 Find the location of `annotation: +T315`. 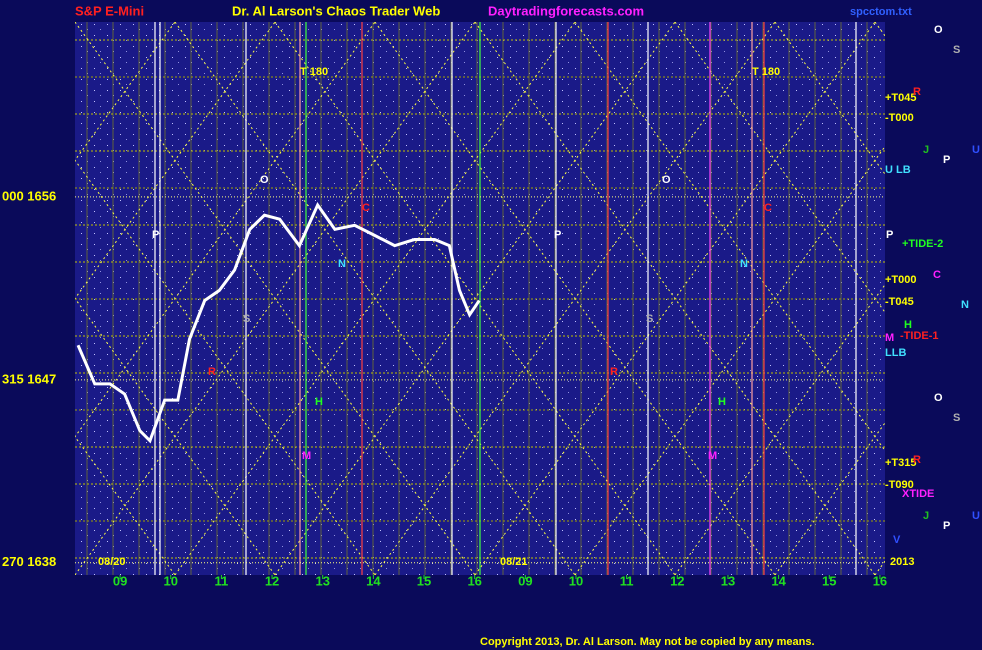

annotation: +T315 is located at coordinates (901, 463).